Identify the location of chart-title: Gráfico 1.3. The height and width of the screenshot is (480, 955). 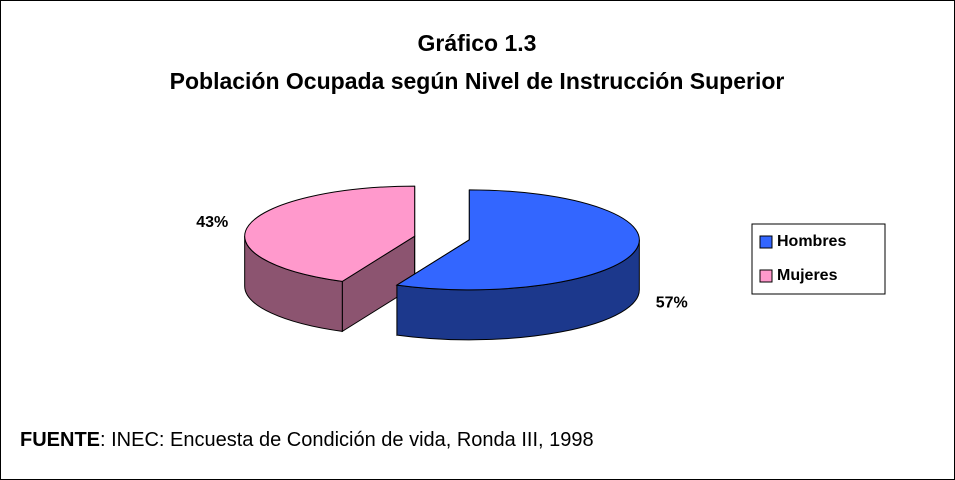
(477, 43).